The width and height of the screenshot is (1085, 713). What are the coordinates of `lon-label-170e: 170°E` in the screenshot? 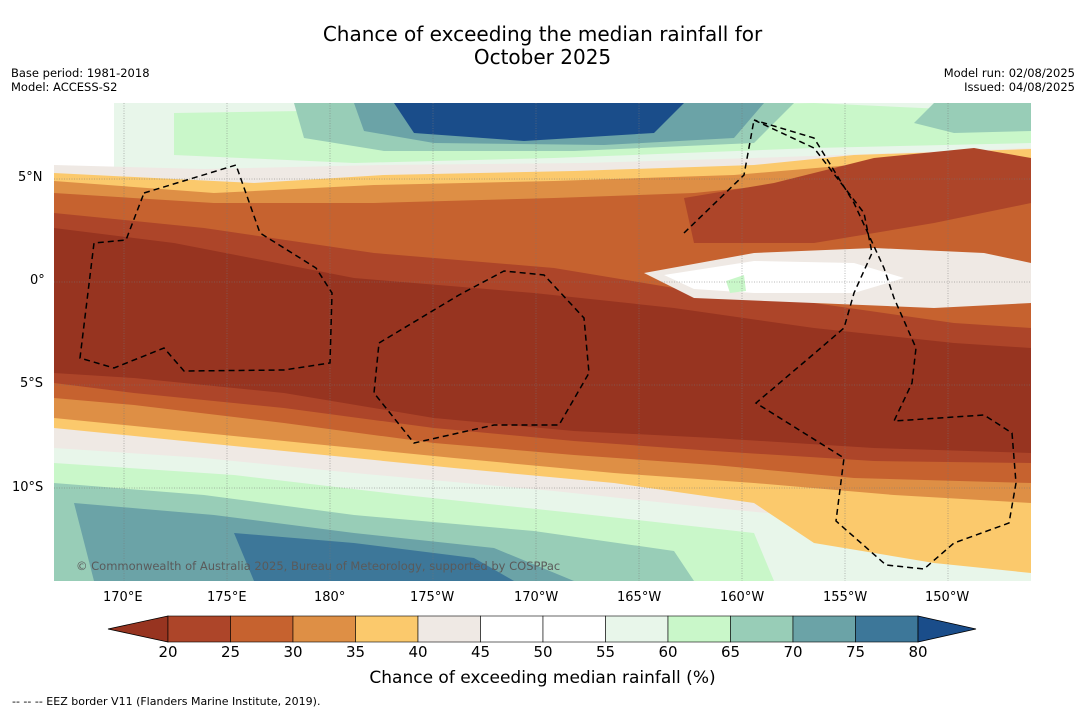 It's located at (123, 597).